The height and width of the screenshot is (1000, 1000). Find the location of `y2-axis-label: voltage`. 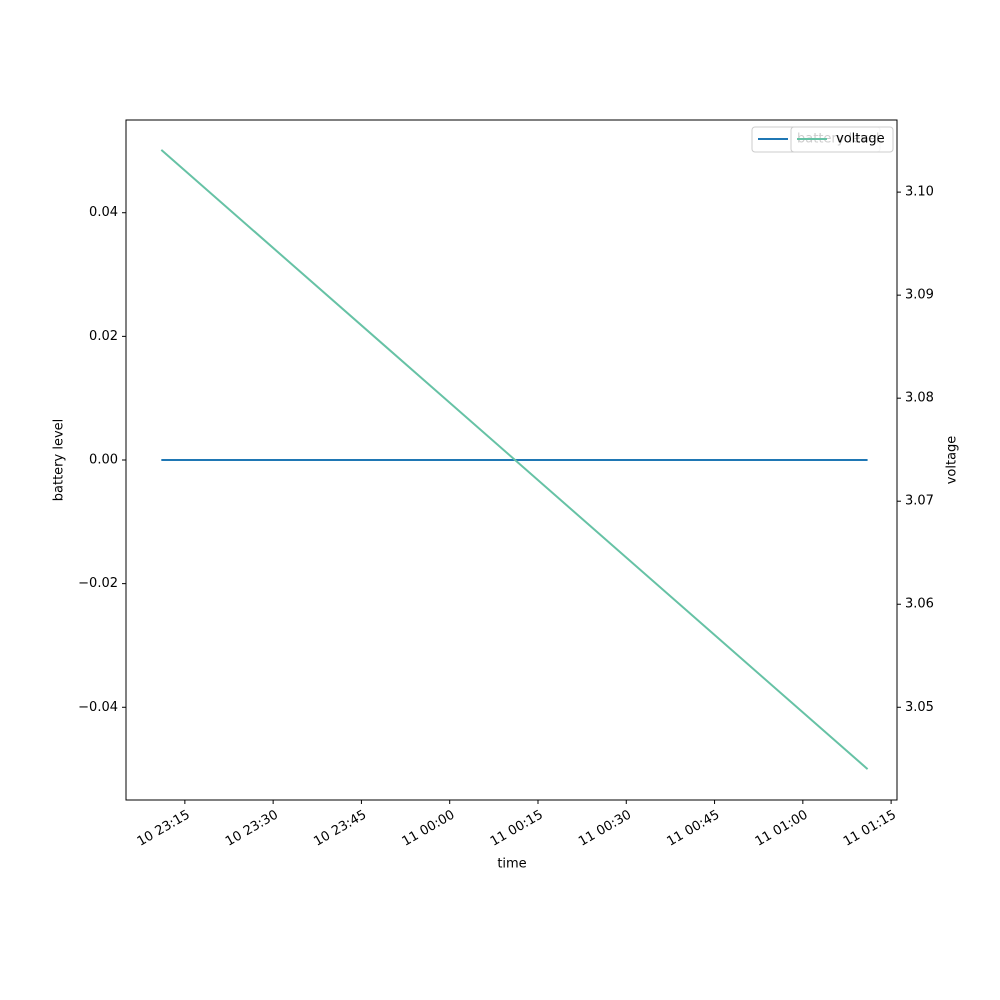

y2-axis-label: voltage is located at coordinates (952, 460).